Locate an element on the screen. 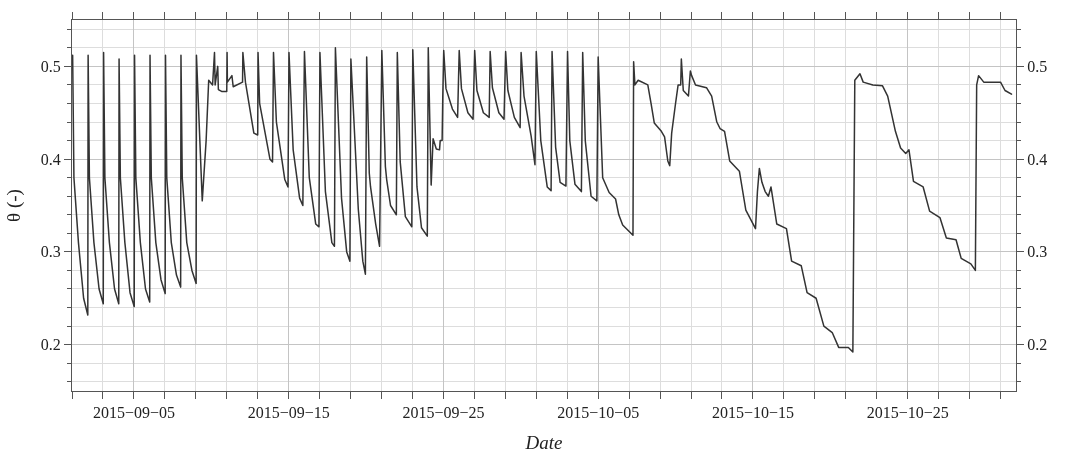  x-tick-label: 2015−09−05 is located at coordinates (133, 413).